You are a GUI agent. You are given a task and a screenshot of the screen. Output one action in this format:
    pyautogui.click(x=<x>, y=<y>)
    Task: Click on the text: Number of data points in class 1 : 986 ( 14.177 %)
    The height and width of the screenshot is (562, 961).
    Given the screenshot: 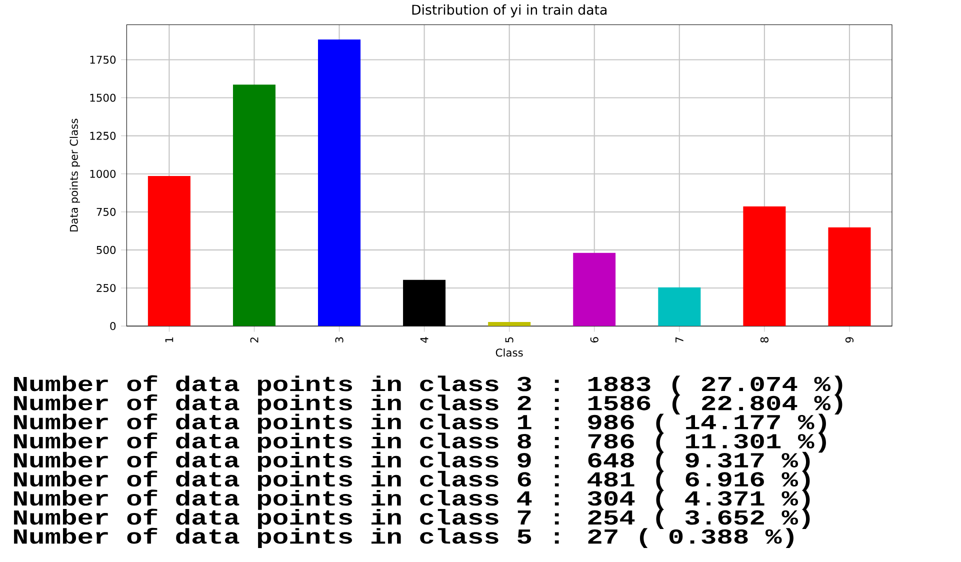 What is the action you would take?
    pyautogui.click(x=420, y=423)
    